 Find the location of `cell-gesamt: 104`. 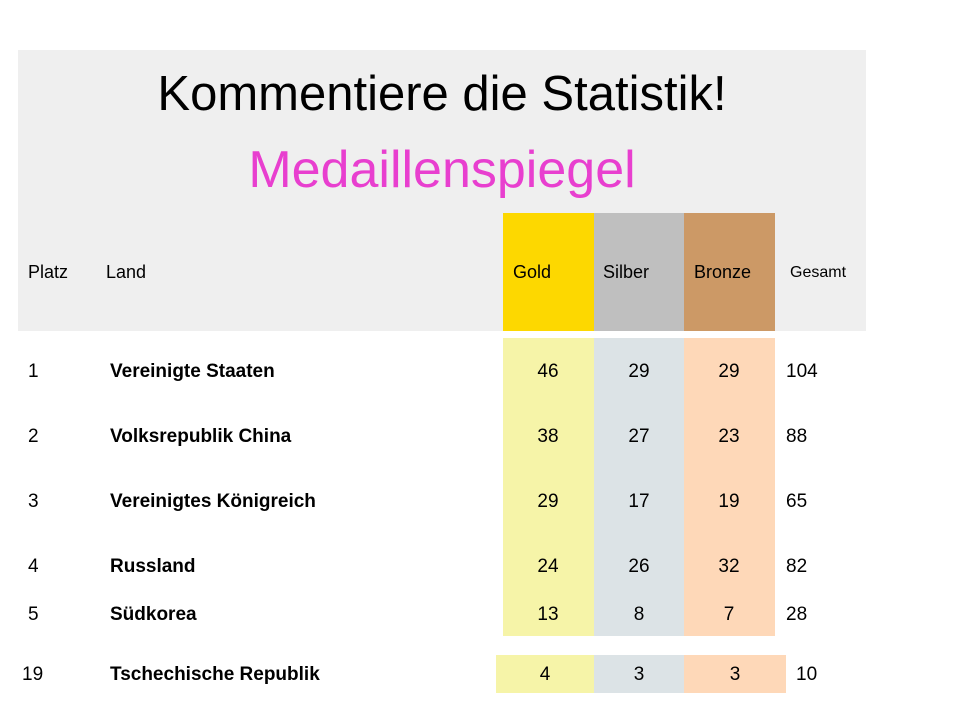

cell-gesamt: 104 is located at coordinates (802, 371).